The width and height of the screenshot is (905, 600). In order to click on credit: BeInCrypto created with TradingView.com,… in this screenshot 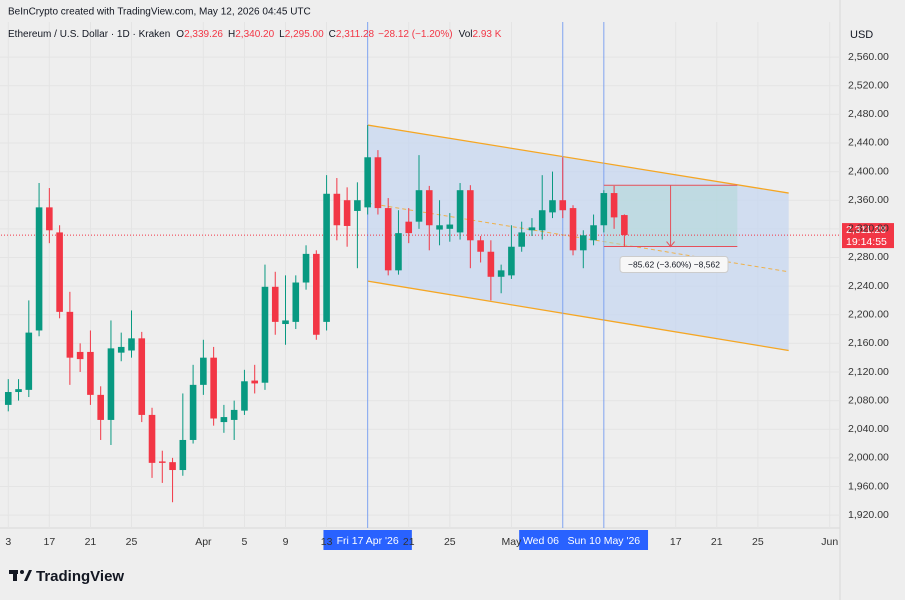, I will do `click(159, 12)`.